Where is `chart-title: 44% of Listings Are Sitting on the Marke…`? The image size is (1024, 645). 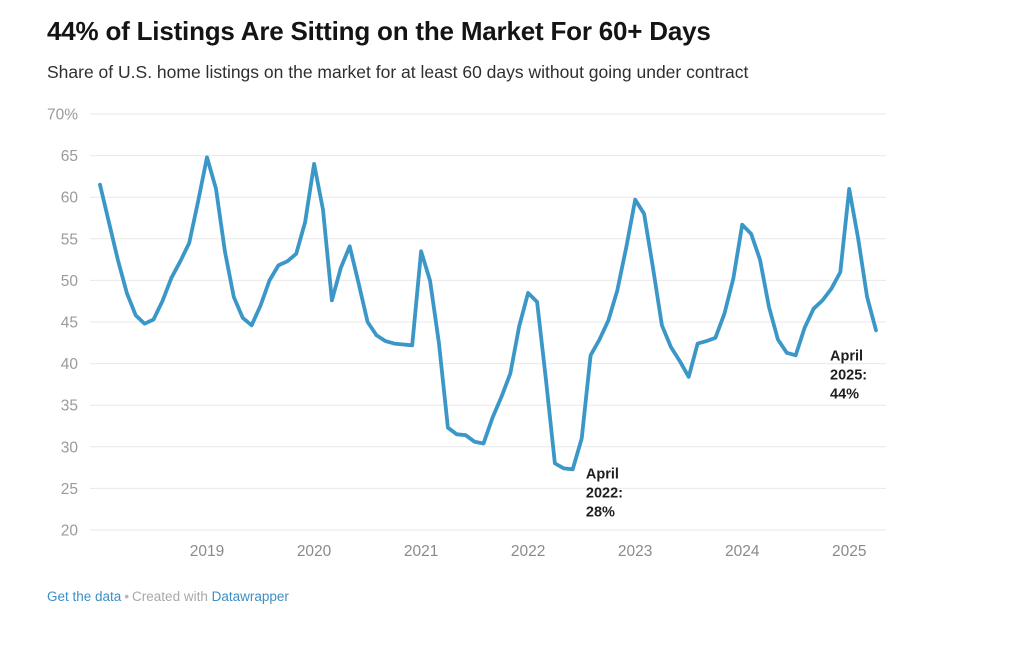 chart-title: 44% of Listings Are Sitting on the Marke… is located at coordinates (379, 31).